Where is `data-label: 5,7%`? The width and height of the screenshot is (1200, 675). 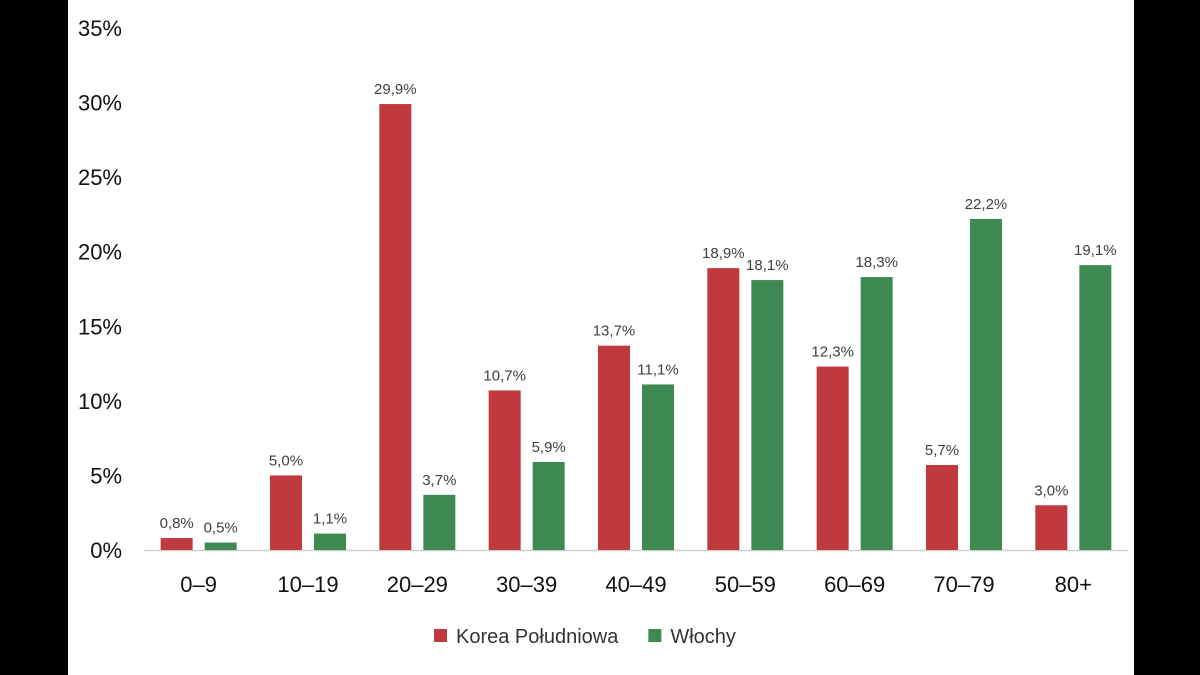 data-label: 5,7% is located at coordinates (942, 450).